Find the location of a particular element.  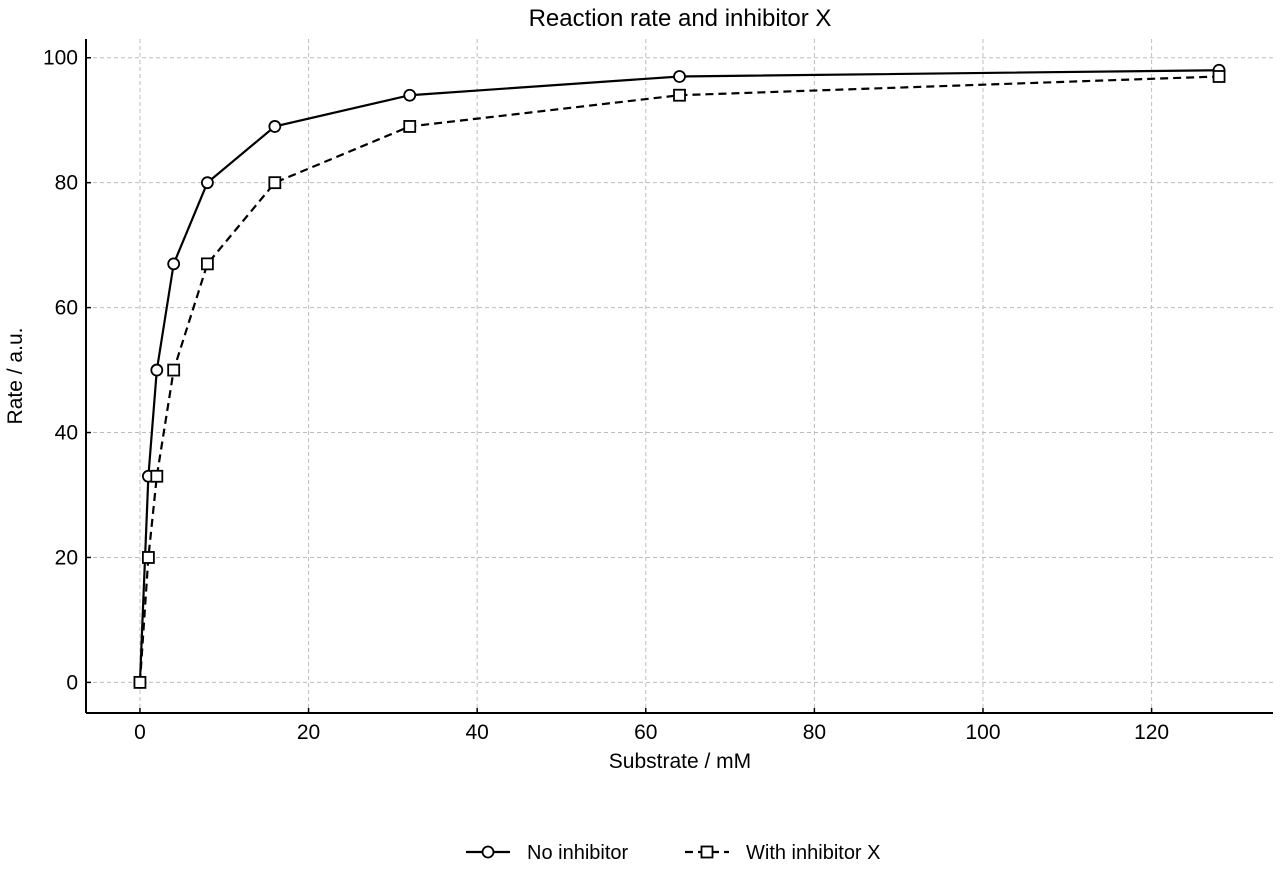

x-tick-label: 40 is located at coordinates (476, 732).